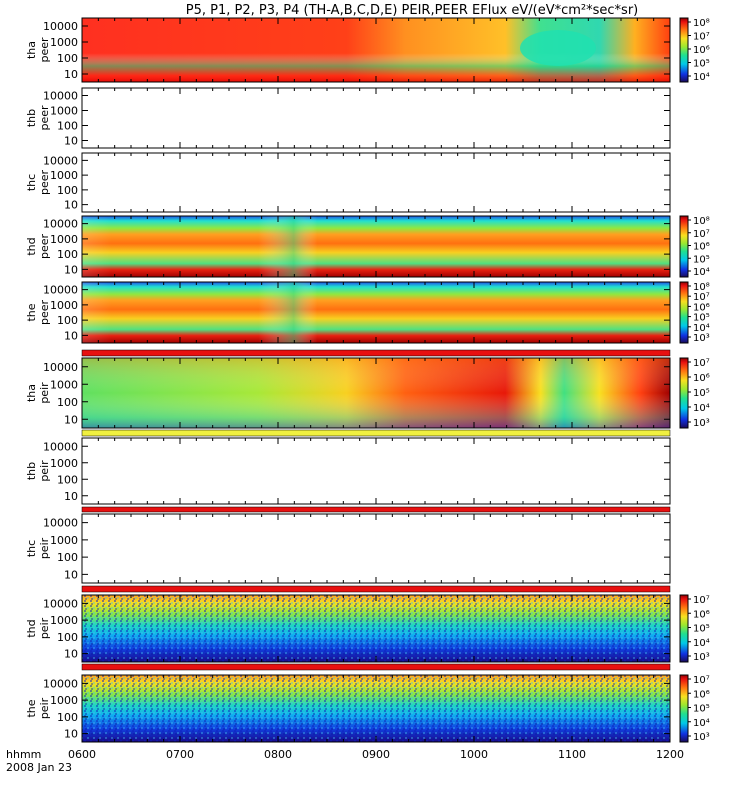  Describe the element at coordinates (572, 754) in the screenshot. I see `x-tick-label: 1100` at that location.